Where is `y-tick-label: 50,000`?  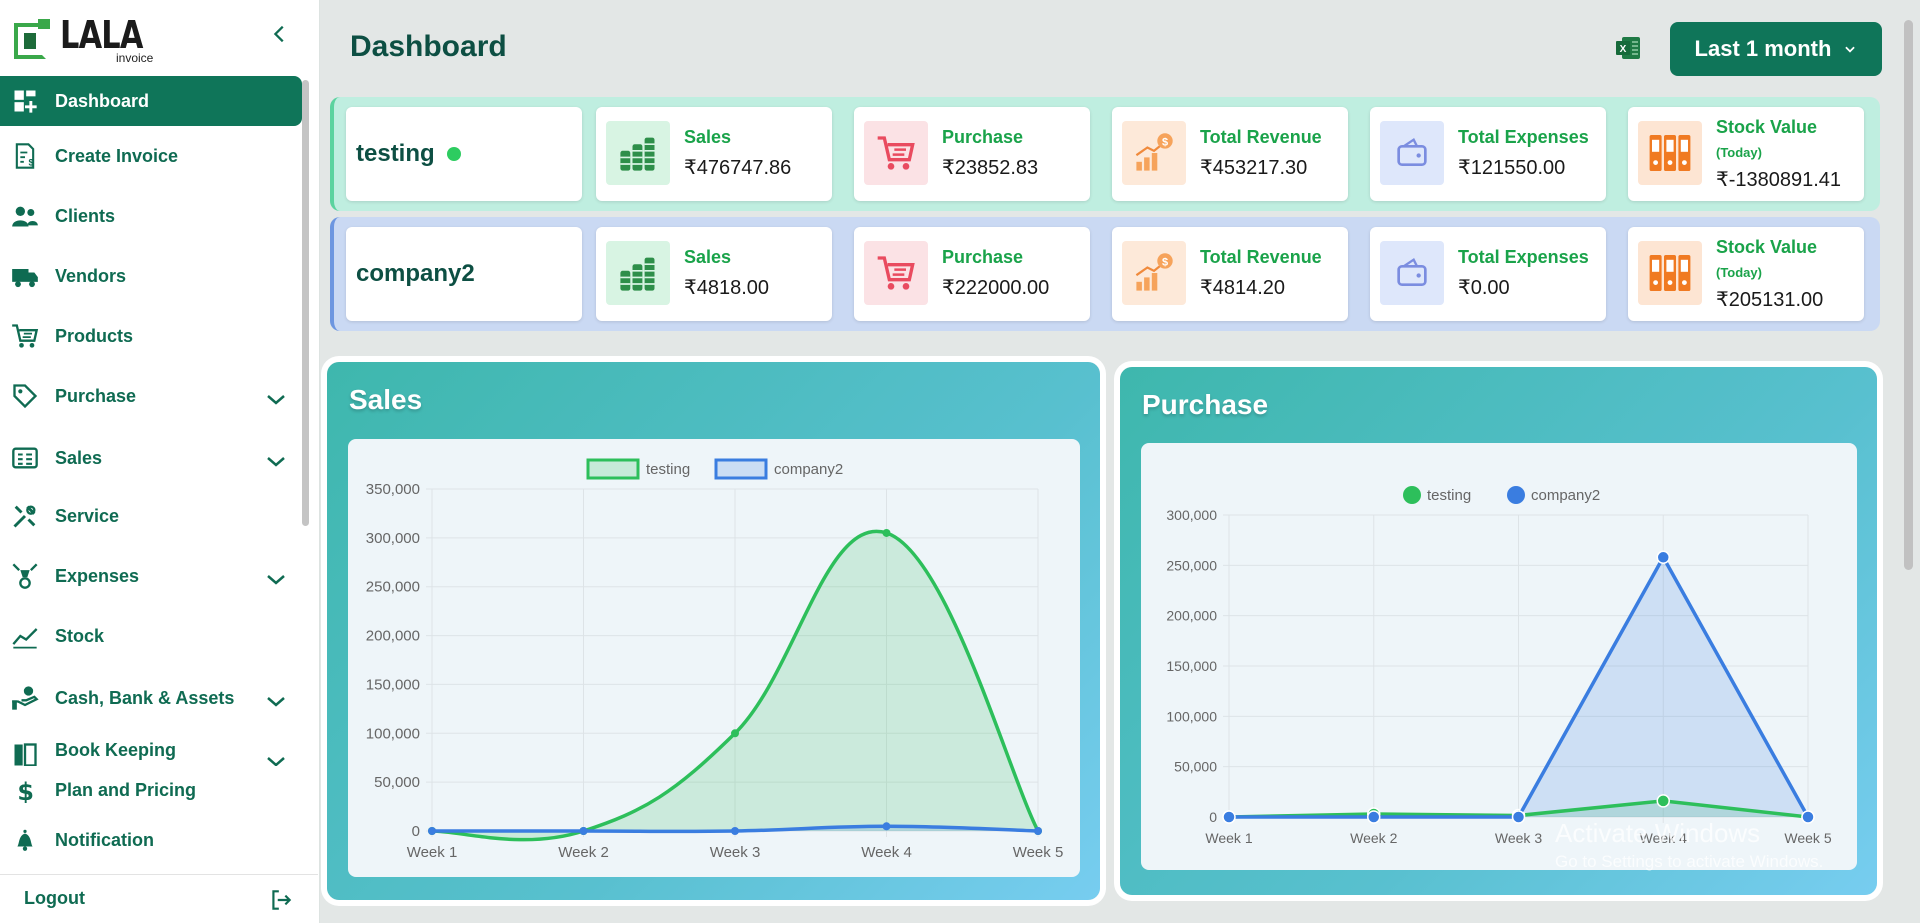
y-tick-label: 50,000 is located at coordinates (1195, 767).